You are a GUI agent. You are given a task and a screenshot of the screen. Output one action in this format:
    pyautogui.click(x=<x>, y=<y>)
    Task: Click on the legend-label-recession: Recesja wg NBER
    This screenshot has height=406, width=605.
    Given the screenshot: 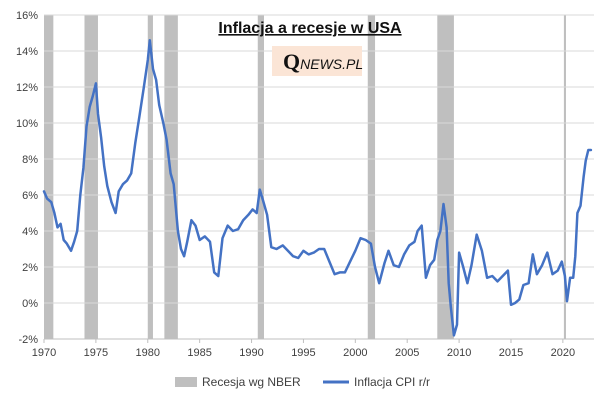 What is the action you would take?
    pyautogui.click(x=251, y=382)
    